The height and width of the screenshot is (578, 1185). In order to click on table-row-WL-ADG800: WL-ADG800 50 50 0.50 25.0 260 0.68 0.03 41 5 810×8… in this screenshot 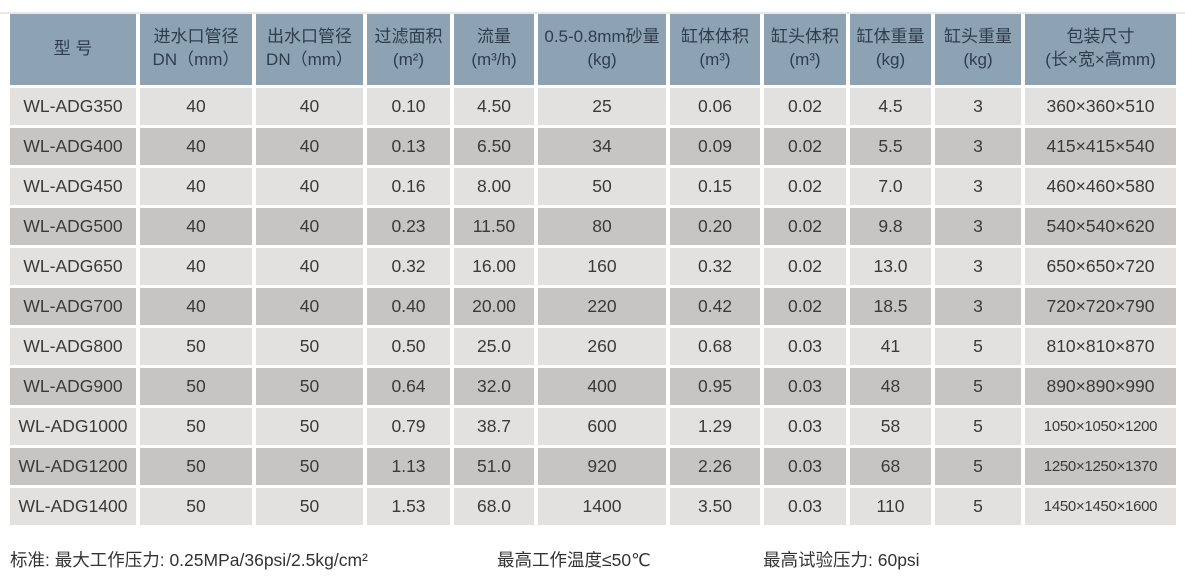, I will do `click(593, 346)`.